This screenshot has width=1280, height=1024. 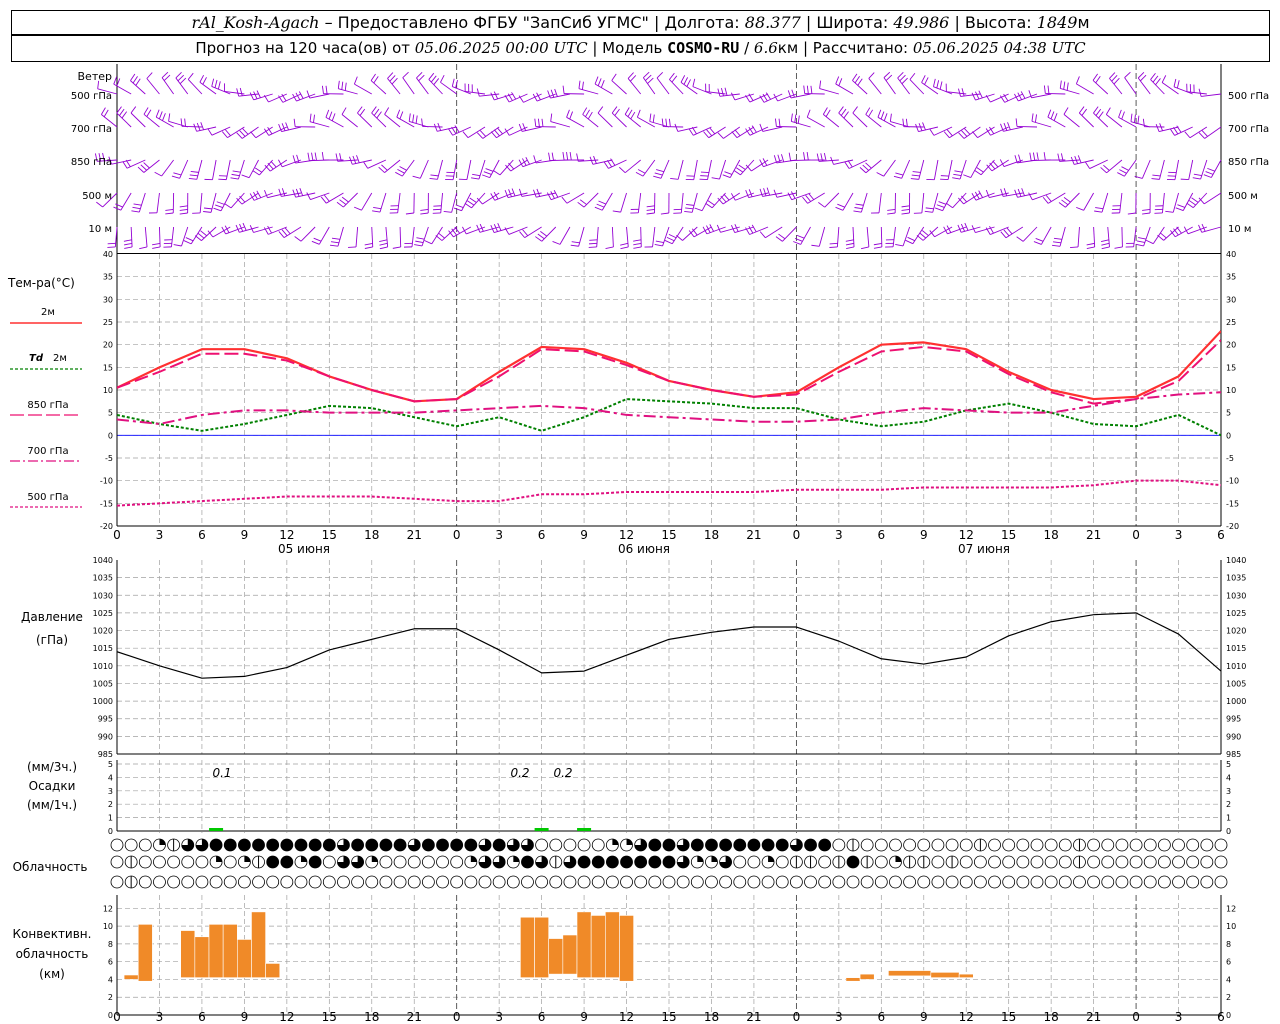 What do you see at coordinates (1231, 926) in the screenshot?
I see `conv-tick-right: 10` at bounding box center [1231, 926].